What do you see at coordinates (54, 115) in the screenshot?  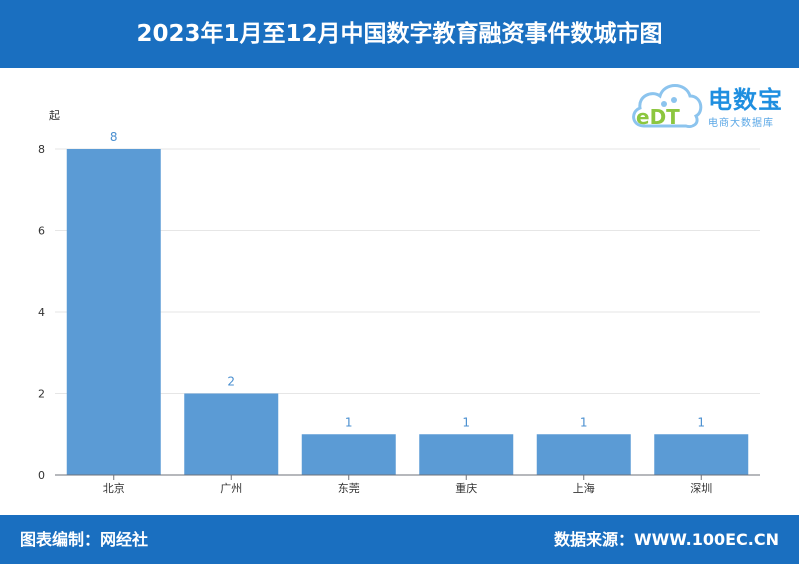 I see `y-axis-label: 起` at bounding box center [54, 115].